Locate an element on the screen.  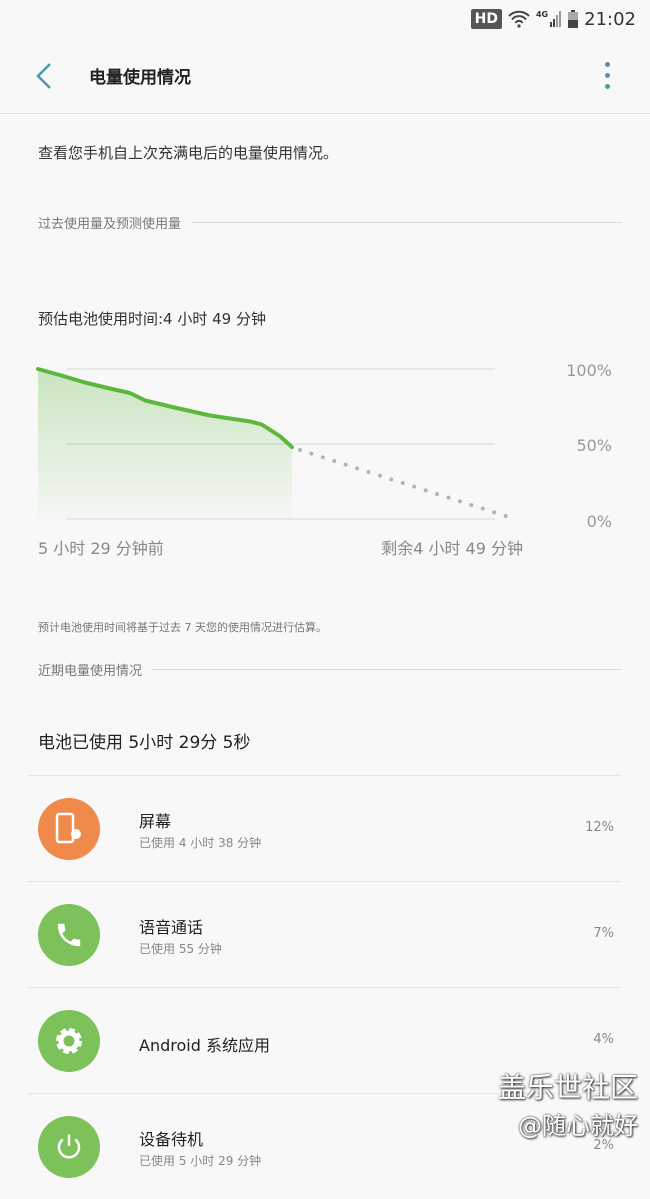
section-label: 过去使用量及预测使用量 is located at coordinates (110, 224).